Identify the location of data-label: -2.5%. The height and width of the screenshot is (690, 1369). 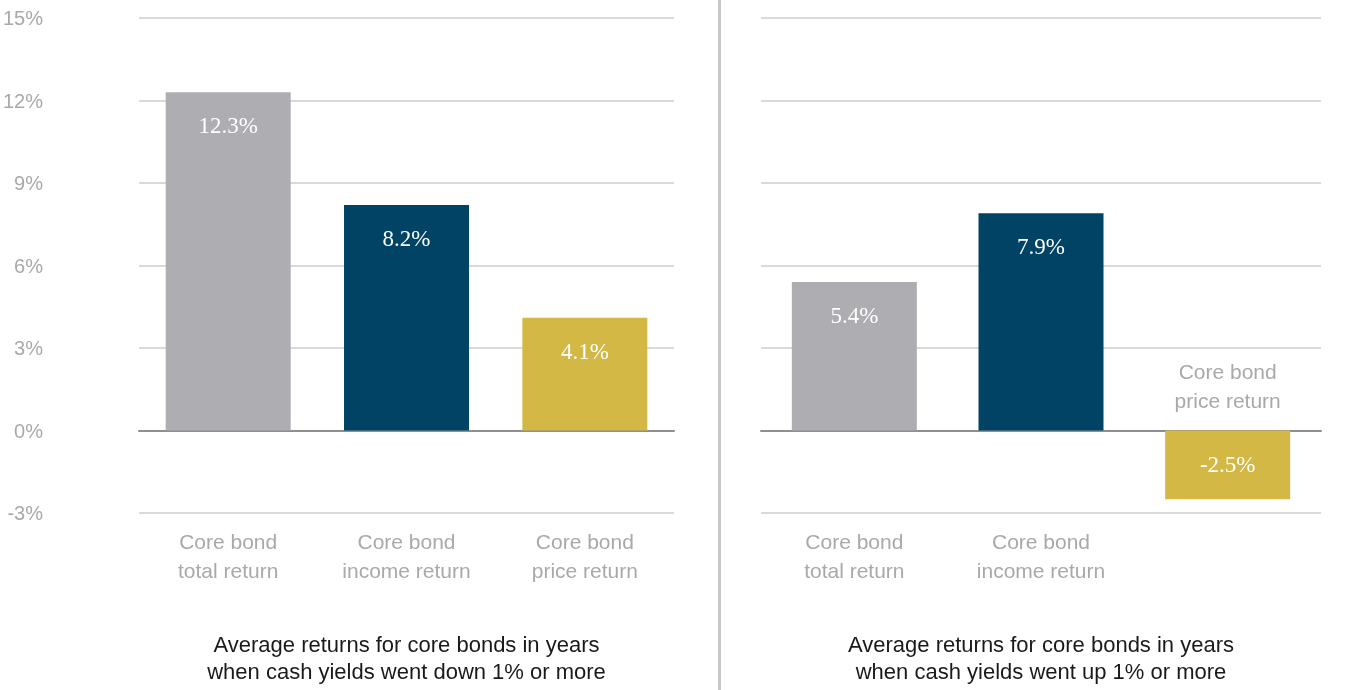
(1227, 464).